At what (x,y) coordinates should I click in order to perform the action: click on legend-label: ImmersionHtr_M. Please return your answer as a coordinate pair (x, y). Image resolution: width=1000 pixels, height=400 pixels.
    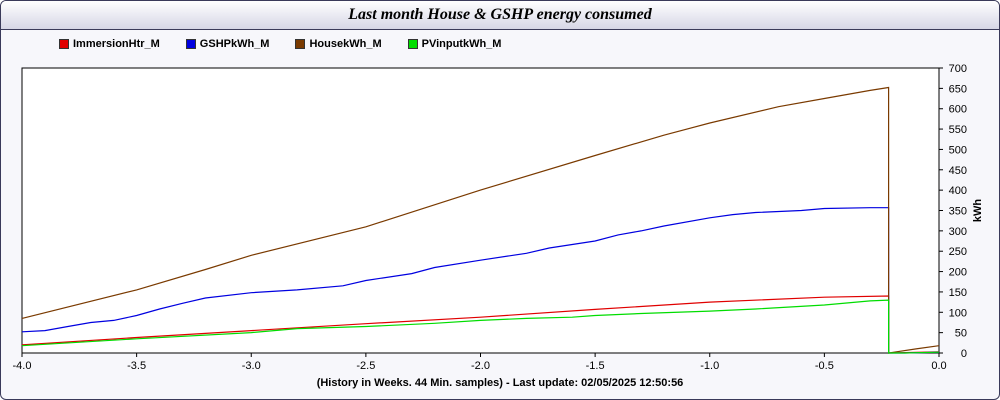
    Looking at the image, I should click on (116, 44).